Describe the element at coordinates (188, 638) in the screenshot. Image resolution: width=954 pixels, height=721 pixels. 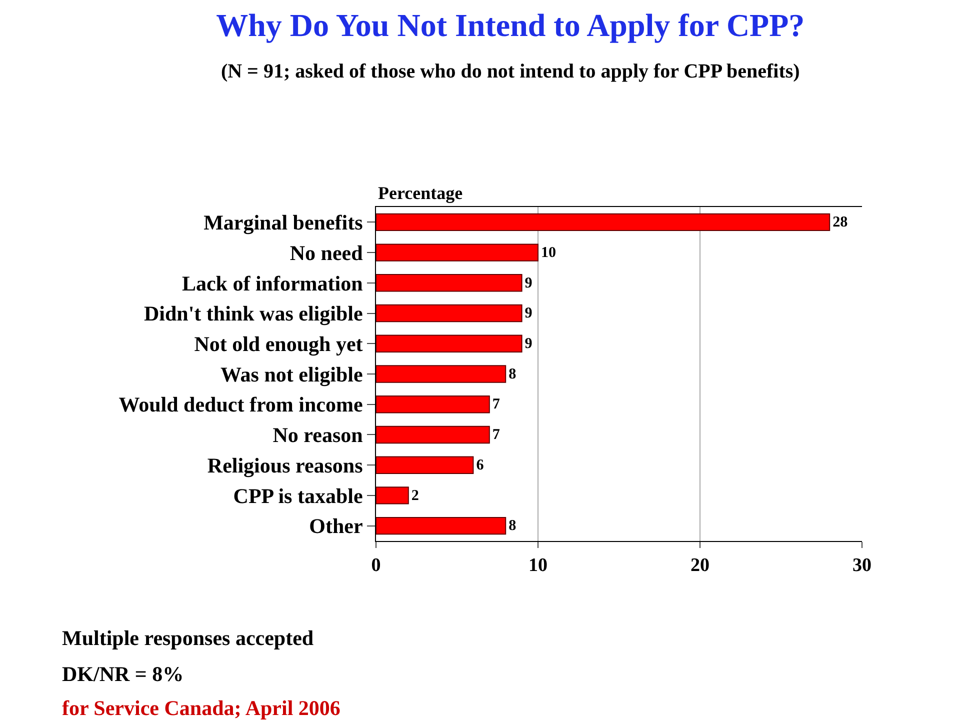
I see `text: Multiple responses accepted` at that location.